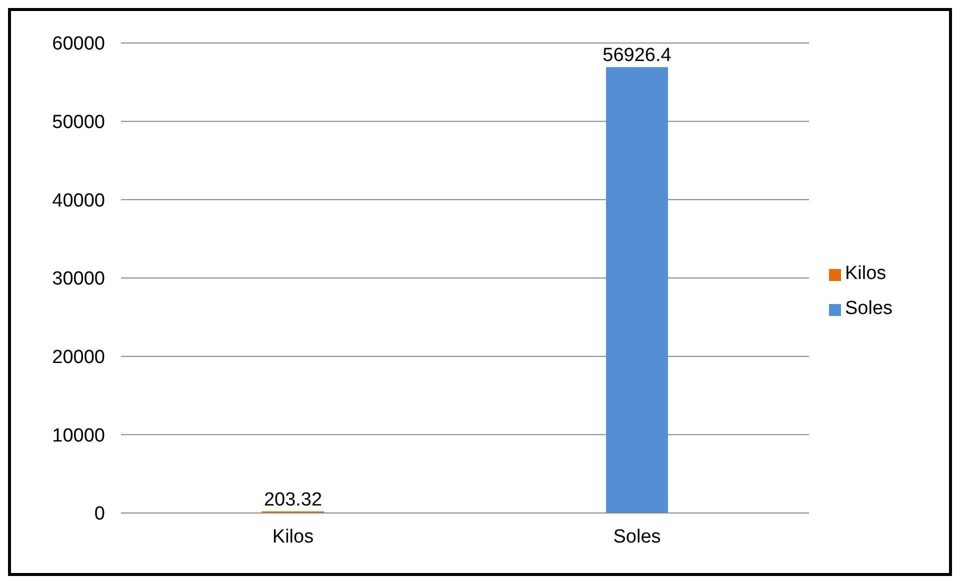 The width and height of the screenshot is (960, 584). What do you see at coordinates (78, 357) in the screenshot?
I see `y-tick-label: 20000` at bounding box center [78, 357].